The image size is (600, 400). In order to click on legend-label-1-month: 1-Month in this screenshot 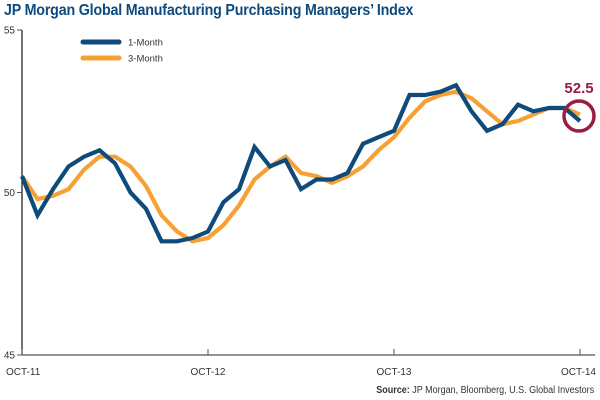, I will do `click(145, 43)`.